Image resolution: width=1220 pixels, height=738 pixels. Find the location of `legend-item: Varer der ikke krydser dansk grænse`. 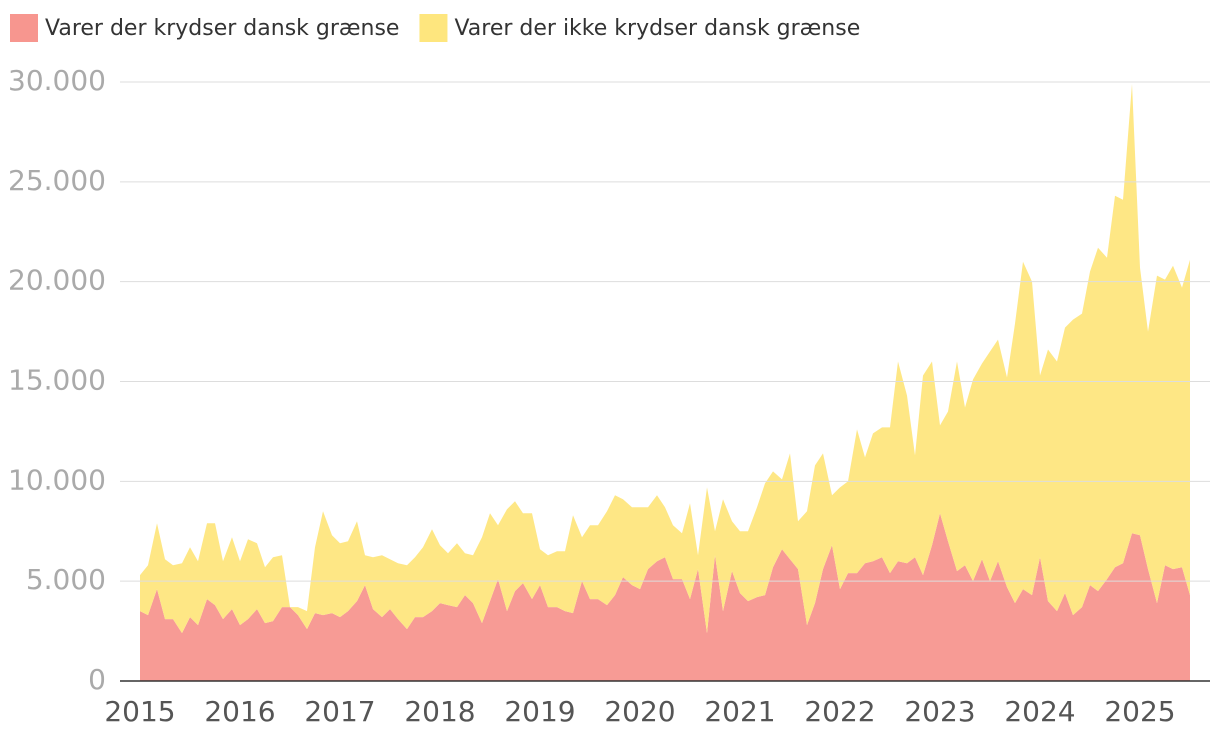

legend-item: Varer der ikke krydser dansk grænse is located at coordinates (639, 28).